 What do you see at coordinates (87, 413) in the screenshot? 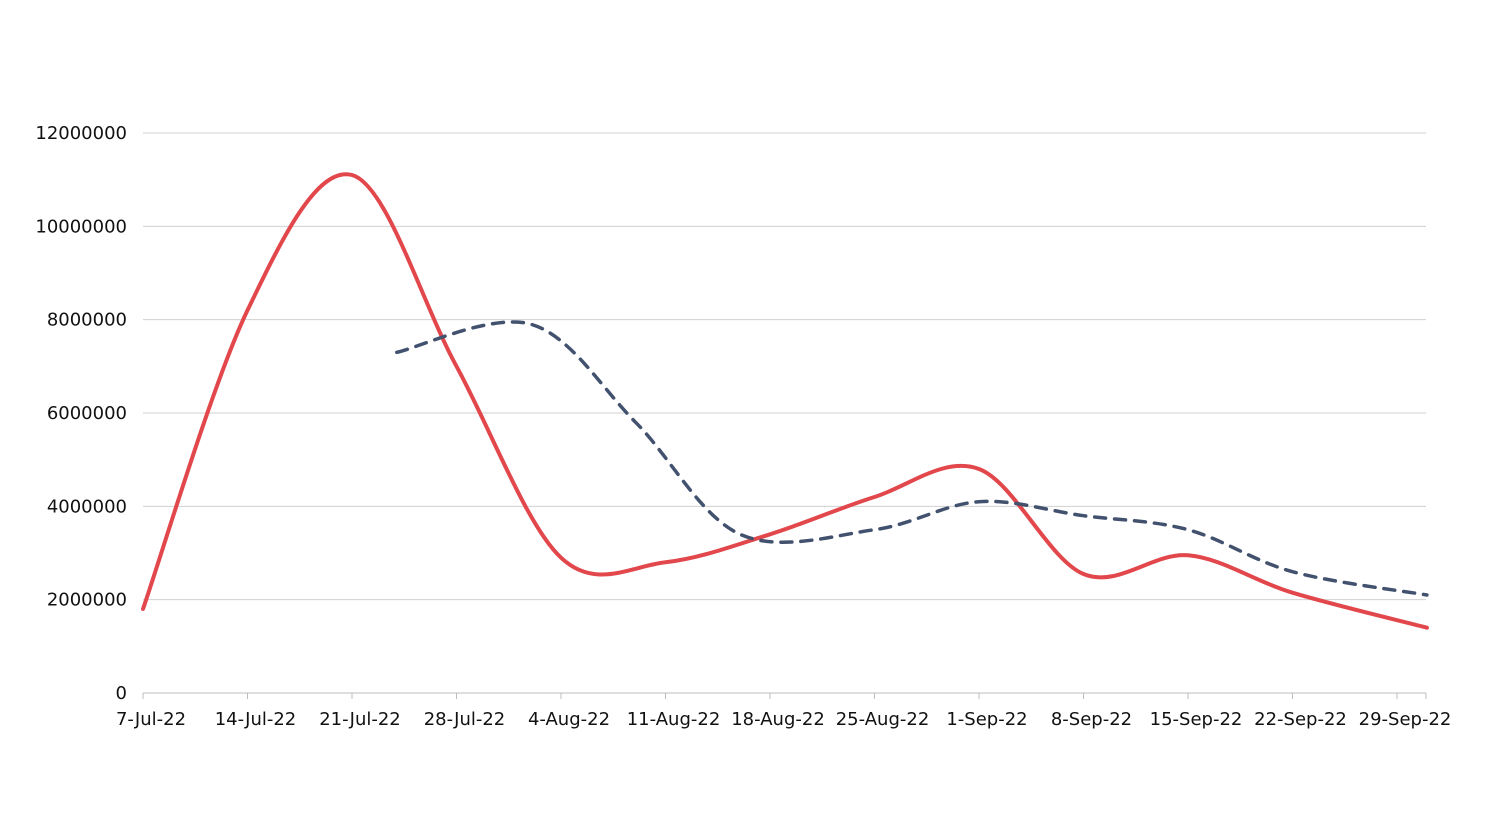
I see `y-tick-label: 6000000` at bounding box center [87, 413].